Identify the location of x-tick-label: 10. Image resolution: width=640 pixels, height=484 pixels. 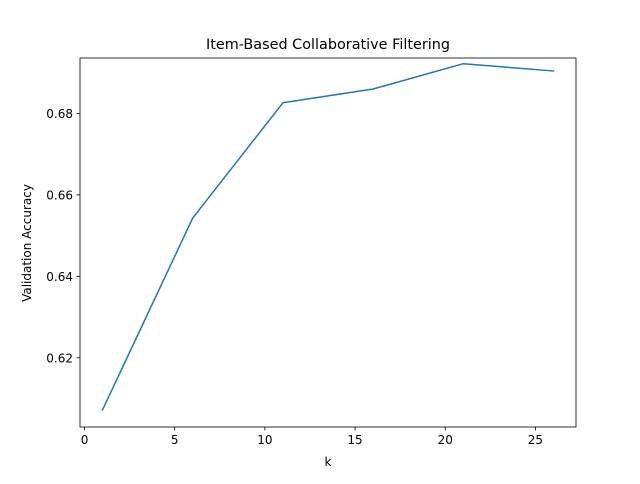
(264, 440).